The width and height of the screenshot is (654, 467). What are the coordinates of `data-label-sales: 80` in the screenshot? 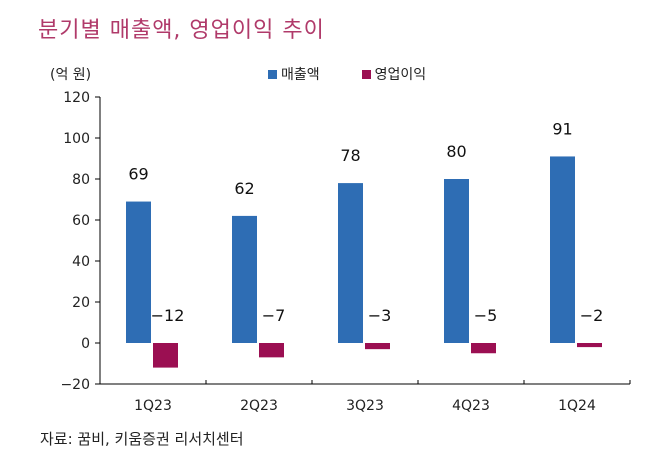 It's located at (456, 151).